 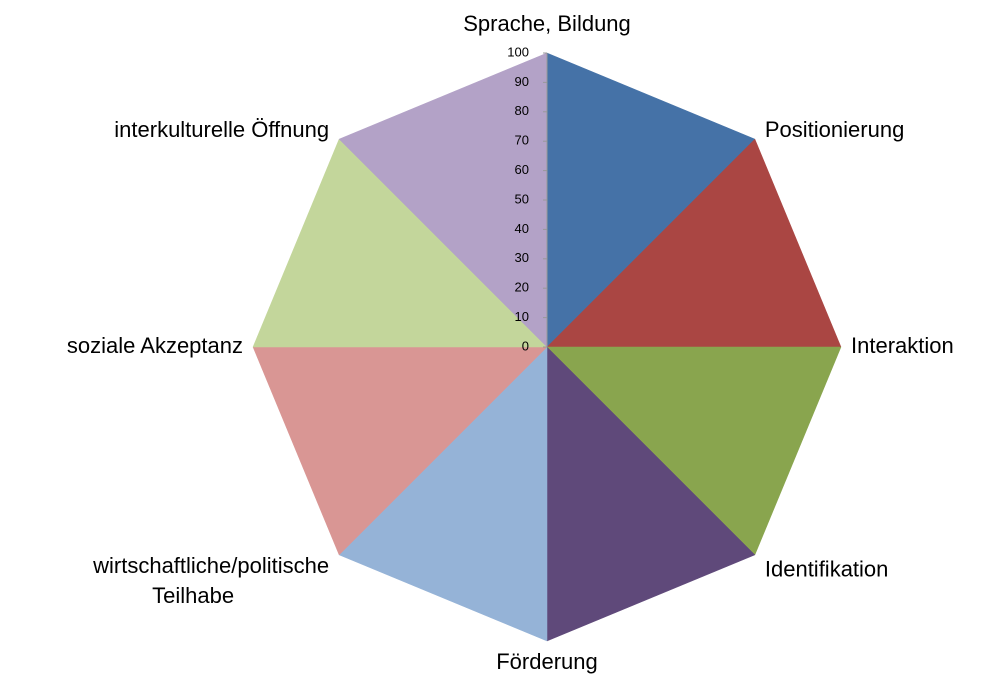 I want to click on category-label: Interaktion, so click(x=902, y=345).